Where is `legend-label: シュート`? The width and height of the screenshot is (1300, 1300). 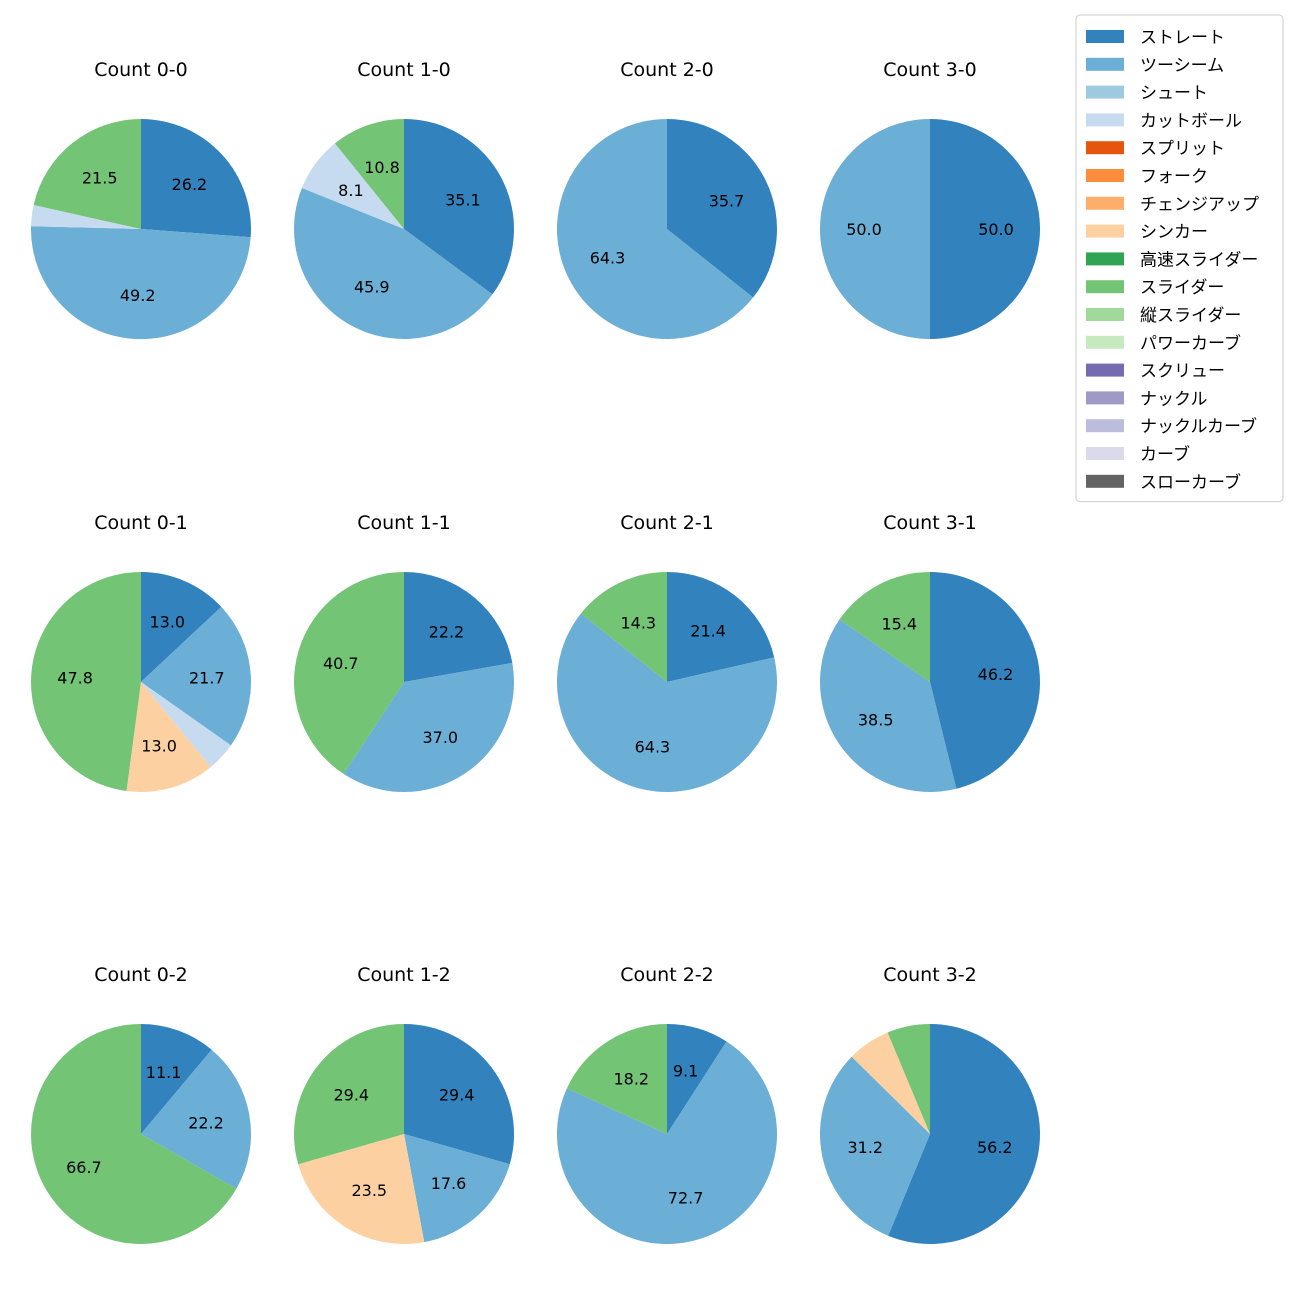 legend-label: シュート is located at coordinates (1174, 94).